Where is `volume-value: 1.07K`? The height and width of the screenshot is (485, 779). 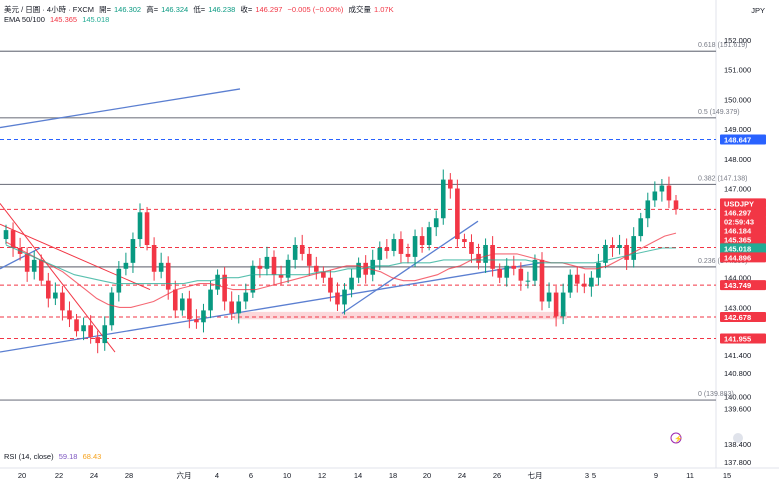 volume-value: 1.07K is located at coordinates (384, 9).